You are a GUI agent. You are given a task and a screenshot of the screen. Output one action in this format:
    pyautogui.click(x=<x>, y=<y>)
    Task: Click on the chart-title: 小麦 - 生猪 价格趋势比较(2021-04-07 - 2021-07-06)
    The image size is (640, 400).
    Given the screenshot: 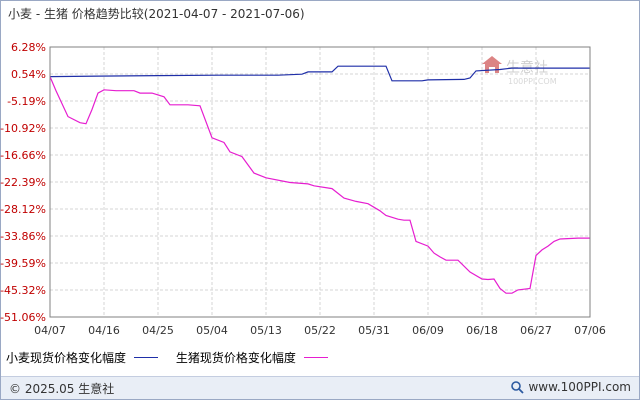 What is the action you would take?
    pyautogui.click(x=156, y=13)
    